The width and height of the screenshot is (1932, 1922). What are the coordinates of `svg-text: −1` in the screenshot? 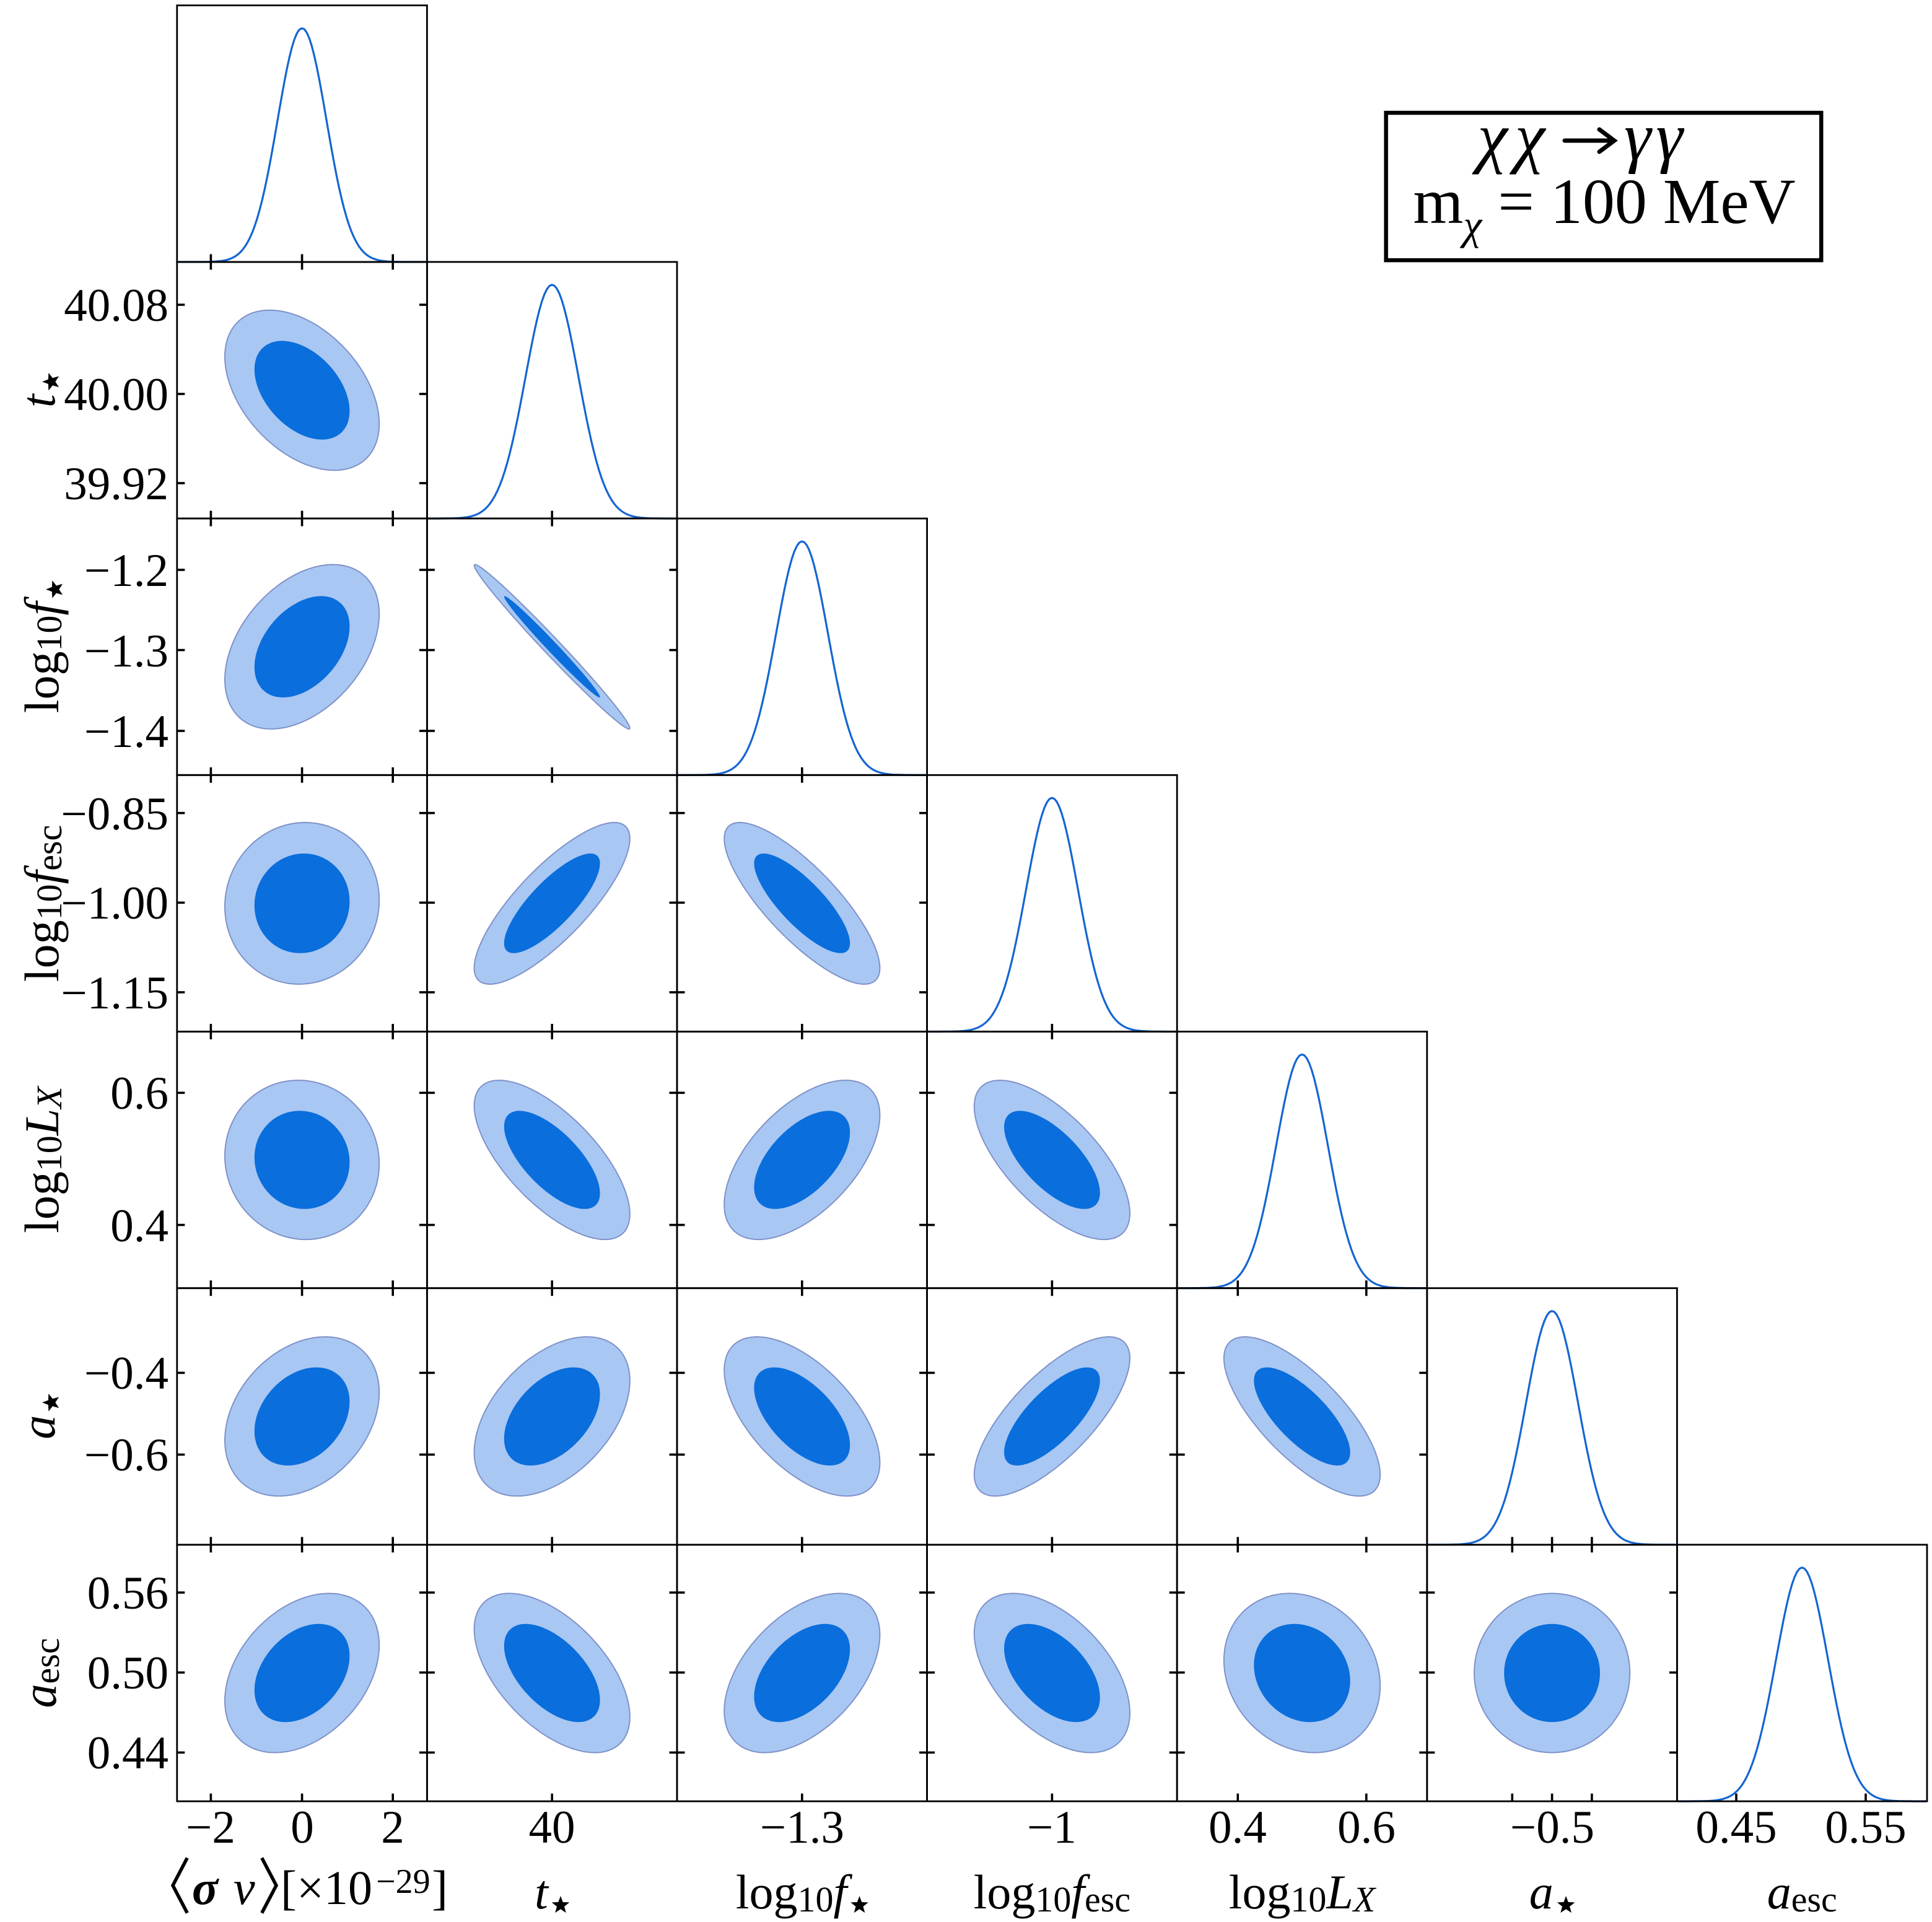 It's located at (1052, 1827).